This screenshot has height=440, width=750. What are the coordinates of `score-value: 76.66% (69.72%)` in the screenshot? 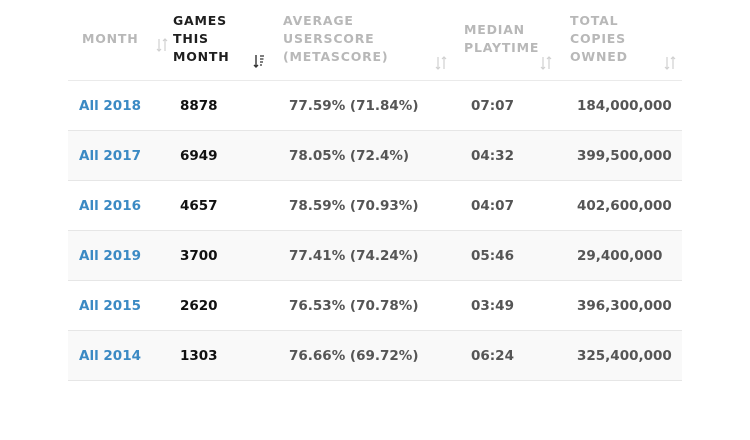 It's located at (354, 356).